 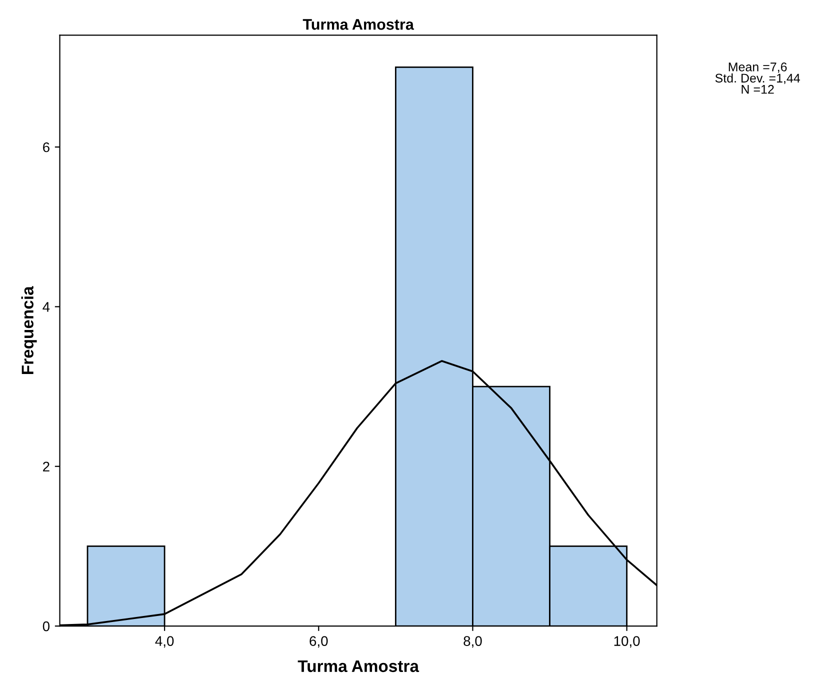 I want to click on y-tick-label: 4, so click(x=46, y=307).